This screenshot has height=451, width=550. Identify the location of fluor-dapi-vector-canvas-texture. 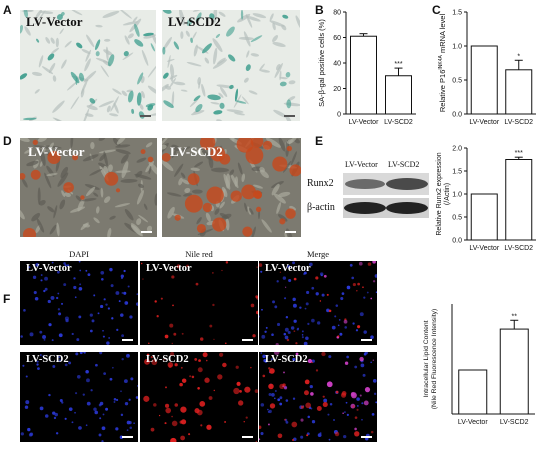
(79, 303).